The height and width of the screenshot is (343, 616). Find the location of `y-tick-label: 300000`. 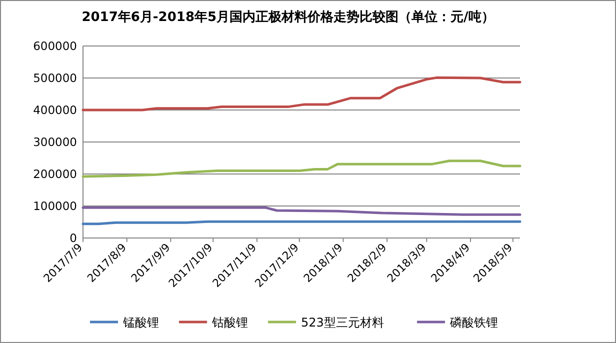

y-tick-label: 300000 is located at coordinates (55, 142).